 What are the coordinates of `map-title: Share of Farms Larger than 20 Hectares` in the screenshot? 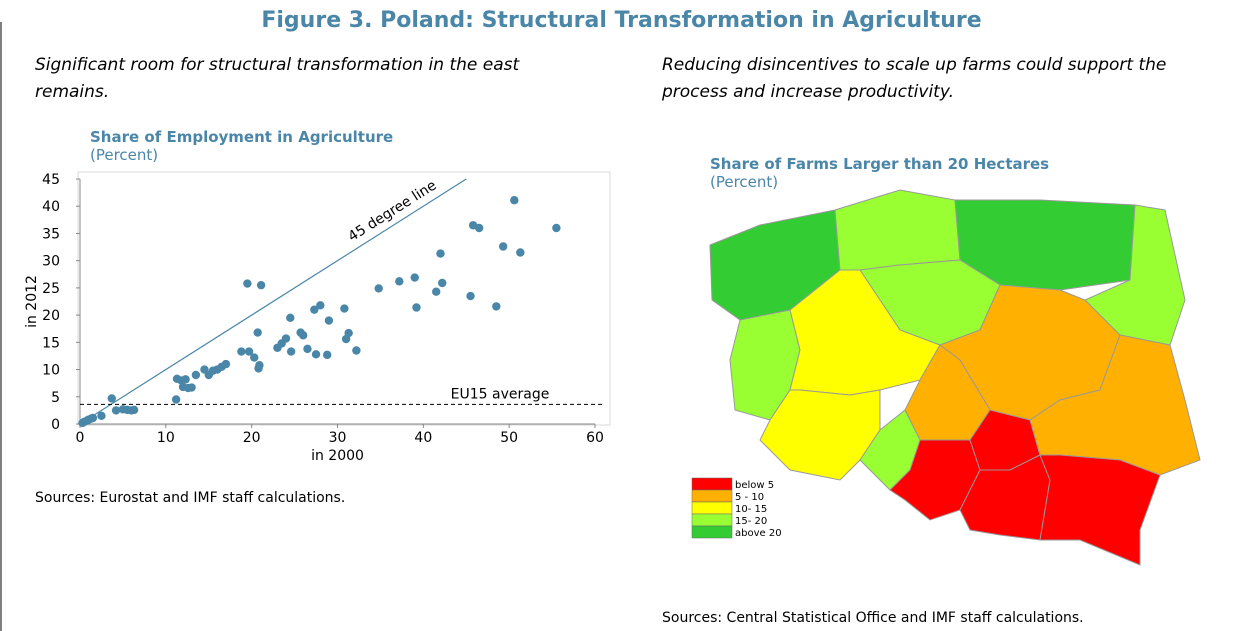 It's located at (880, 164).